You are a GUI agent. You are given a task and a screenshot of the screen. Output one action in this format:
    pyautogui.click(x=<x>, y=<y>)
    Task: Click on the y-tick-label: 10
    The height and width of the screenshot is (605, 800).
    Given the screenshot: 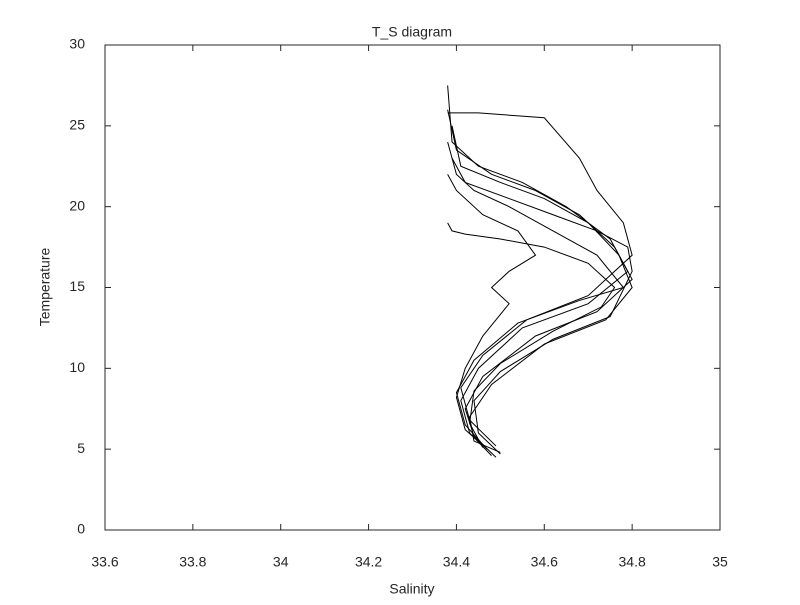 What is the action you would take?
    pyautogui.click(x=77, y=367)
    